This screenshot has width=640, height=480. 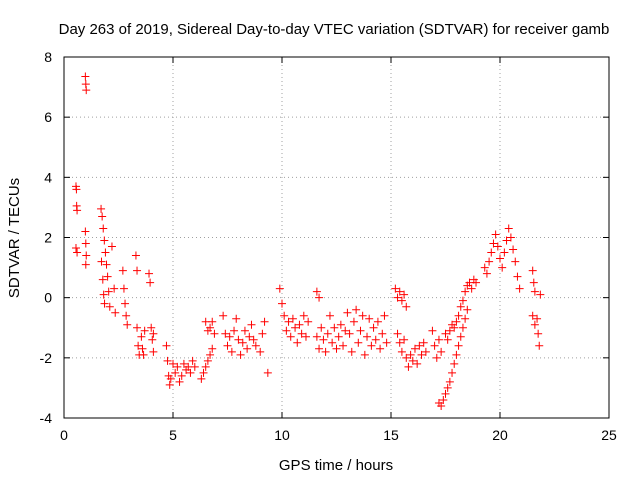 I want to click on x-tick-label: 25, so click(x=609, y=435).